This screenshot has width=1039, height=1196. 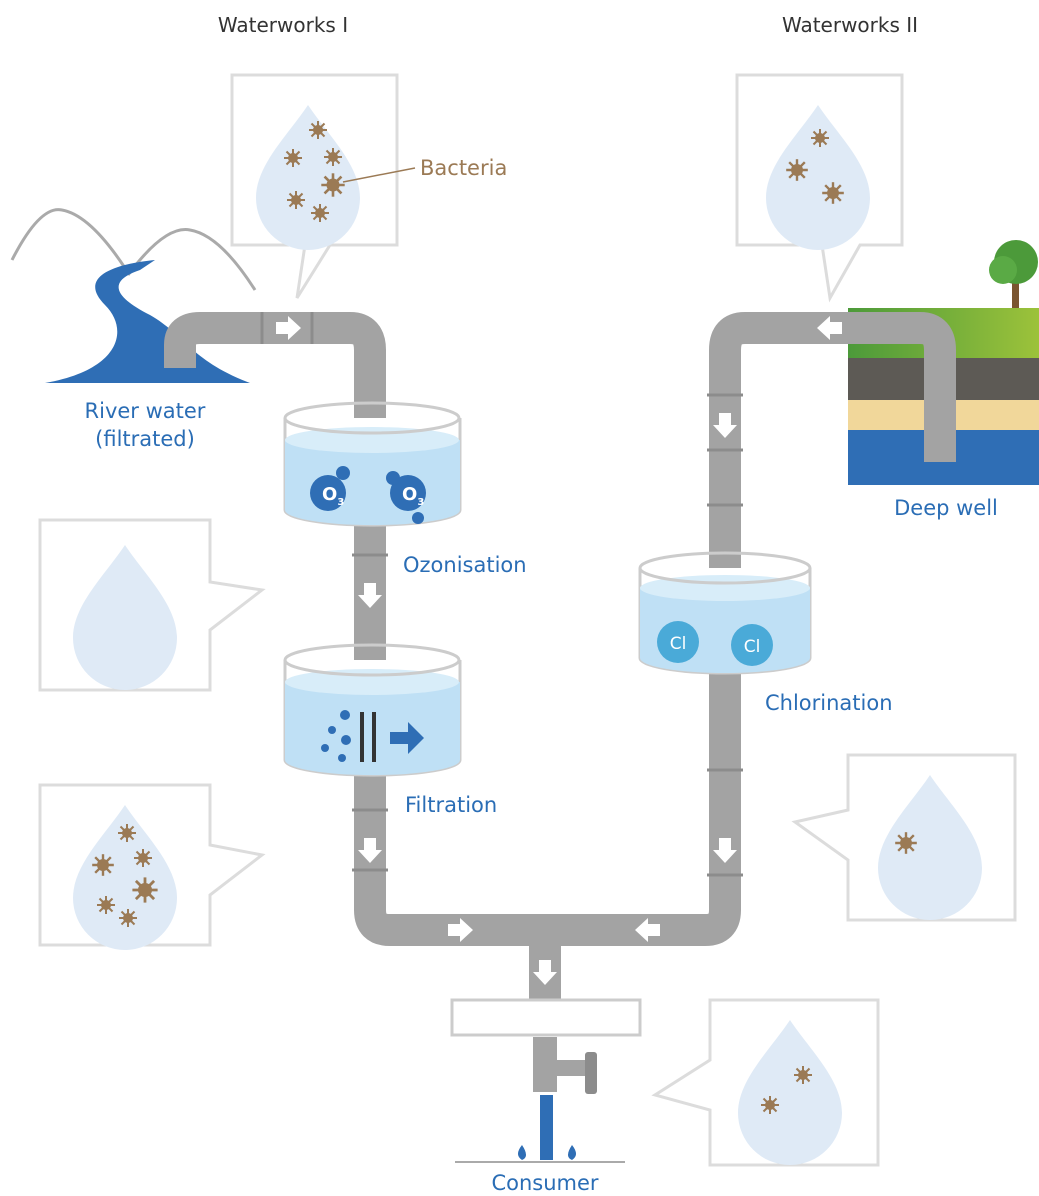 I want to click on consumer-label: Consumer, so click(x=544, y=1183).